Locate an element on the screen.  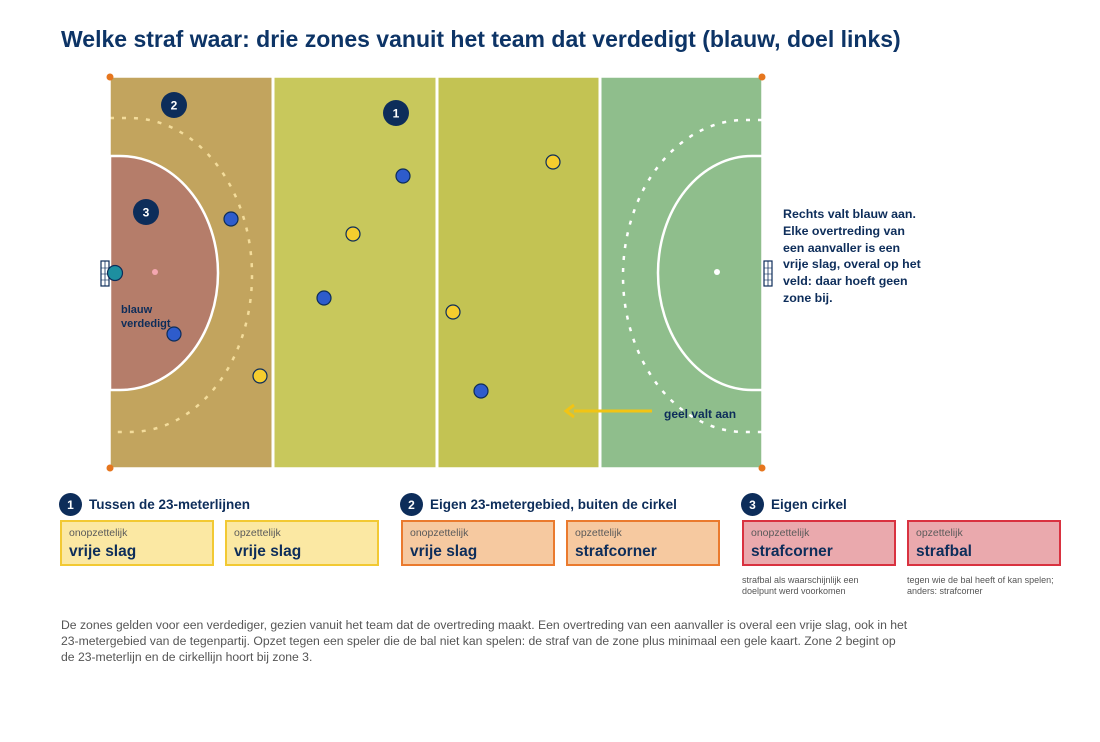
zone-3-unintentional-box: onopzettelijk strafcorner is located at coordinates (819, 543).